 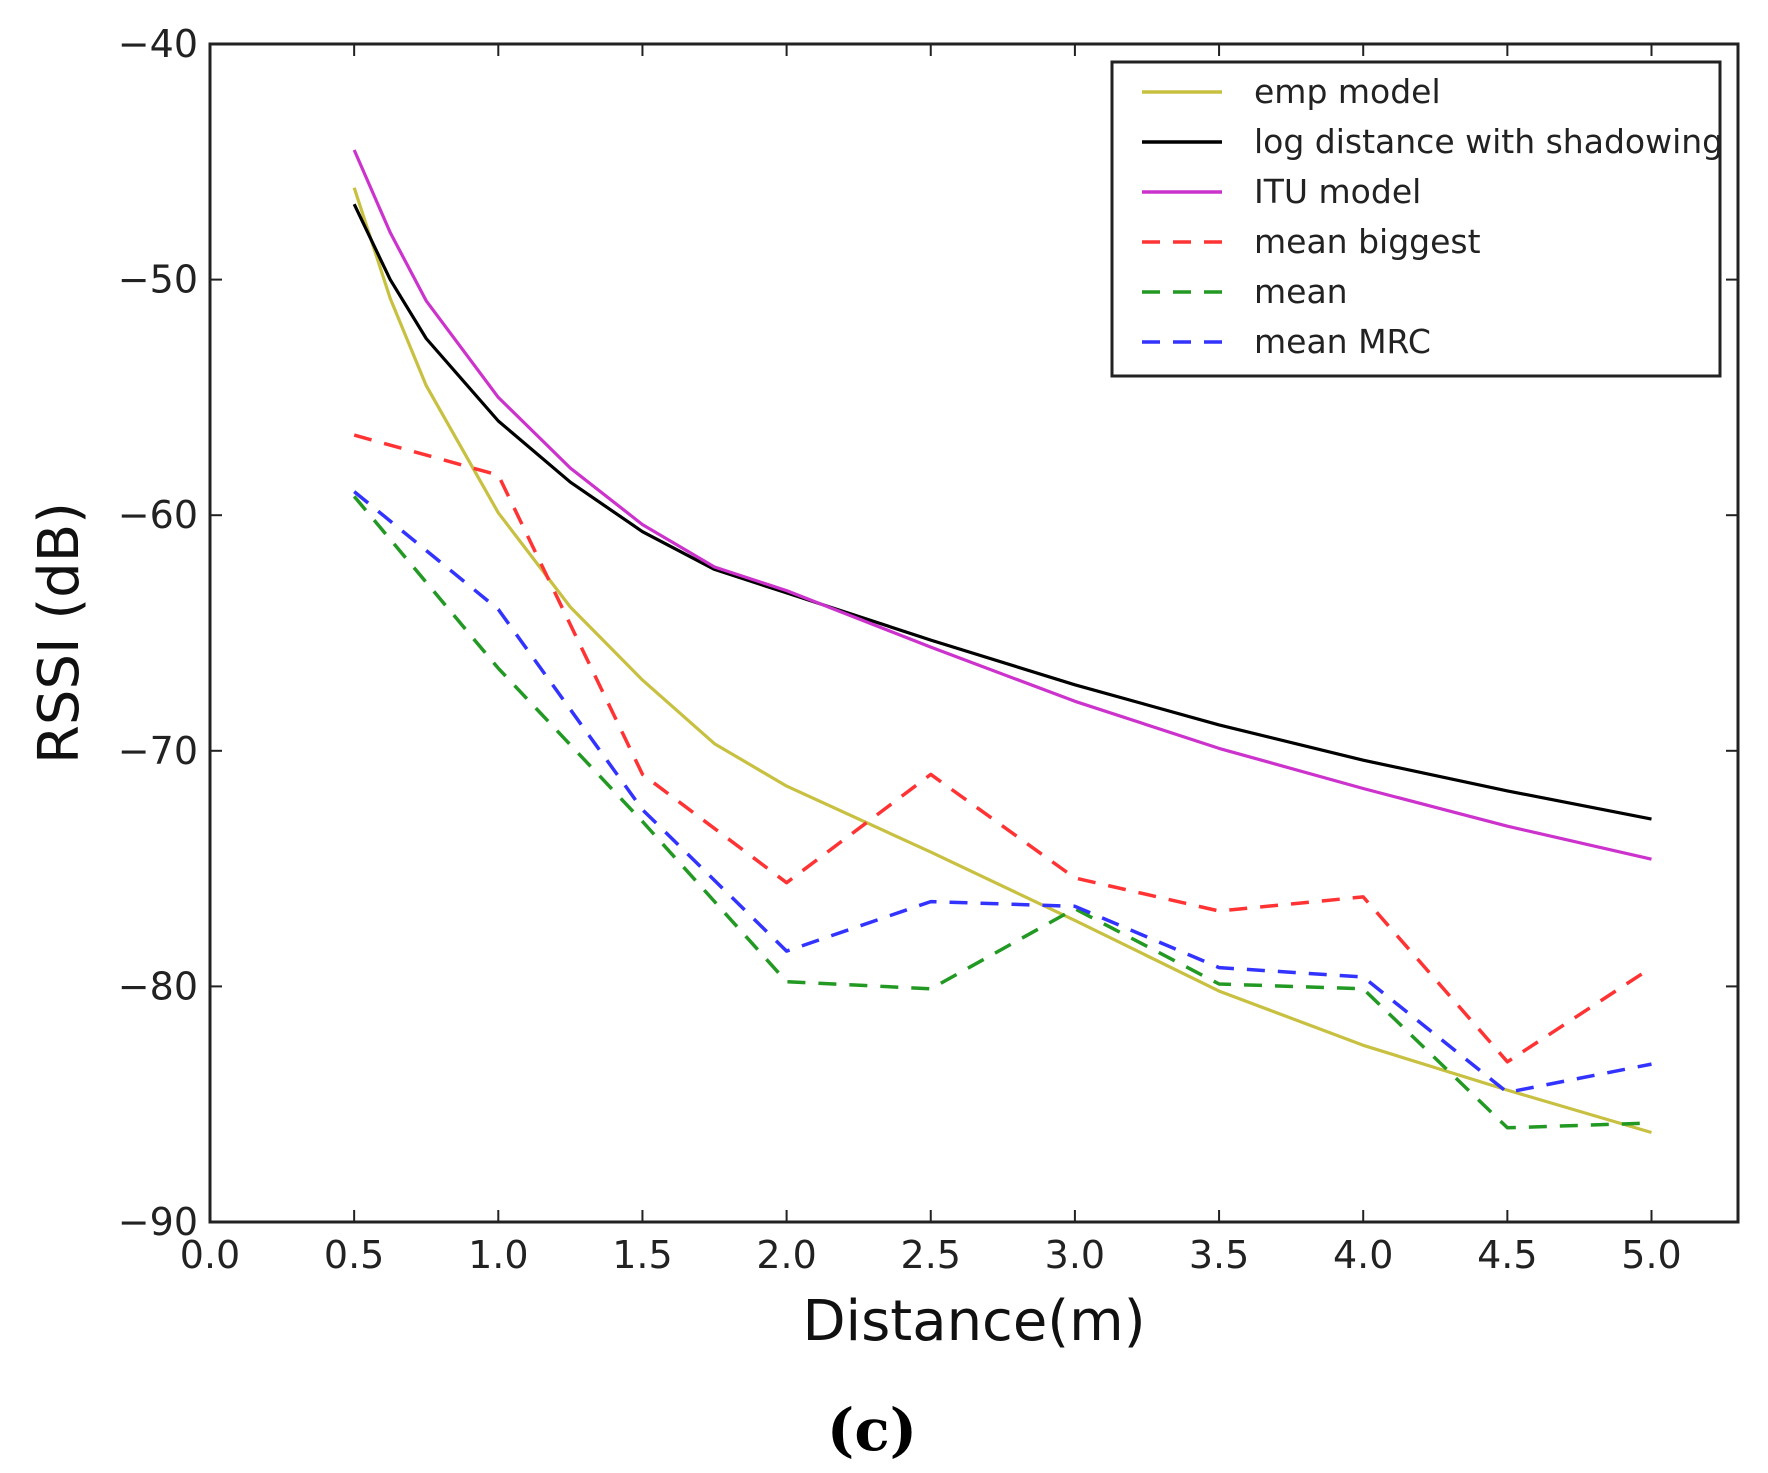 I want to click on legend-label: mean, so click(x=1301, y=291).